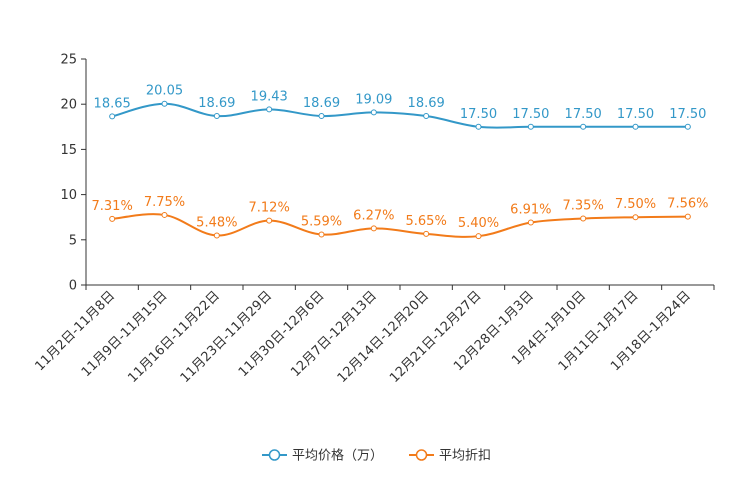 This screenshot has height=496, width=744. I want to click on x-tick-label: 12月21日-12月27日, so click(435, 336).